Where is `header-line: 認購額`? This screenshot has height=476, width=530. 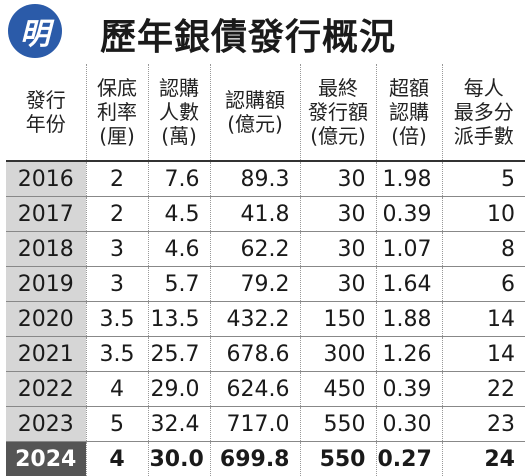
header-line: 認購額 is located at coordinates (255, 100).